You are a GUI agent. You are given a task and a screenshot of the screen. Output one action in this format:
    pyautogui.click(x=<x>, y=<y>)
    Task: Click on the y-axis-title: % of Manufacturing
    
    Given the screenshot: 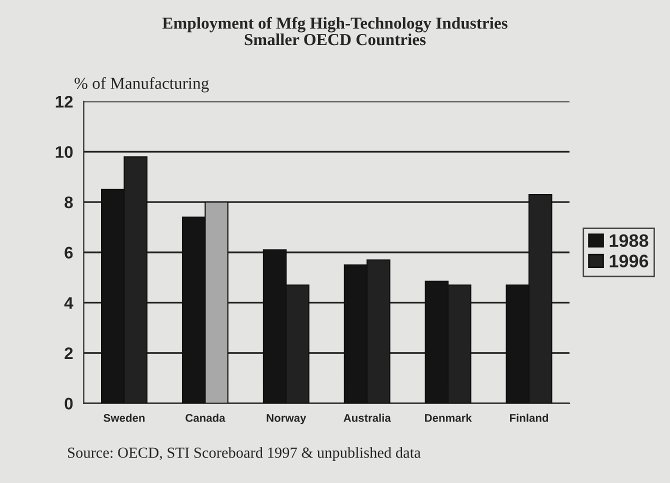 What is the action you would take?
    pyautogui.click(x=141, y=84)
    